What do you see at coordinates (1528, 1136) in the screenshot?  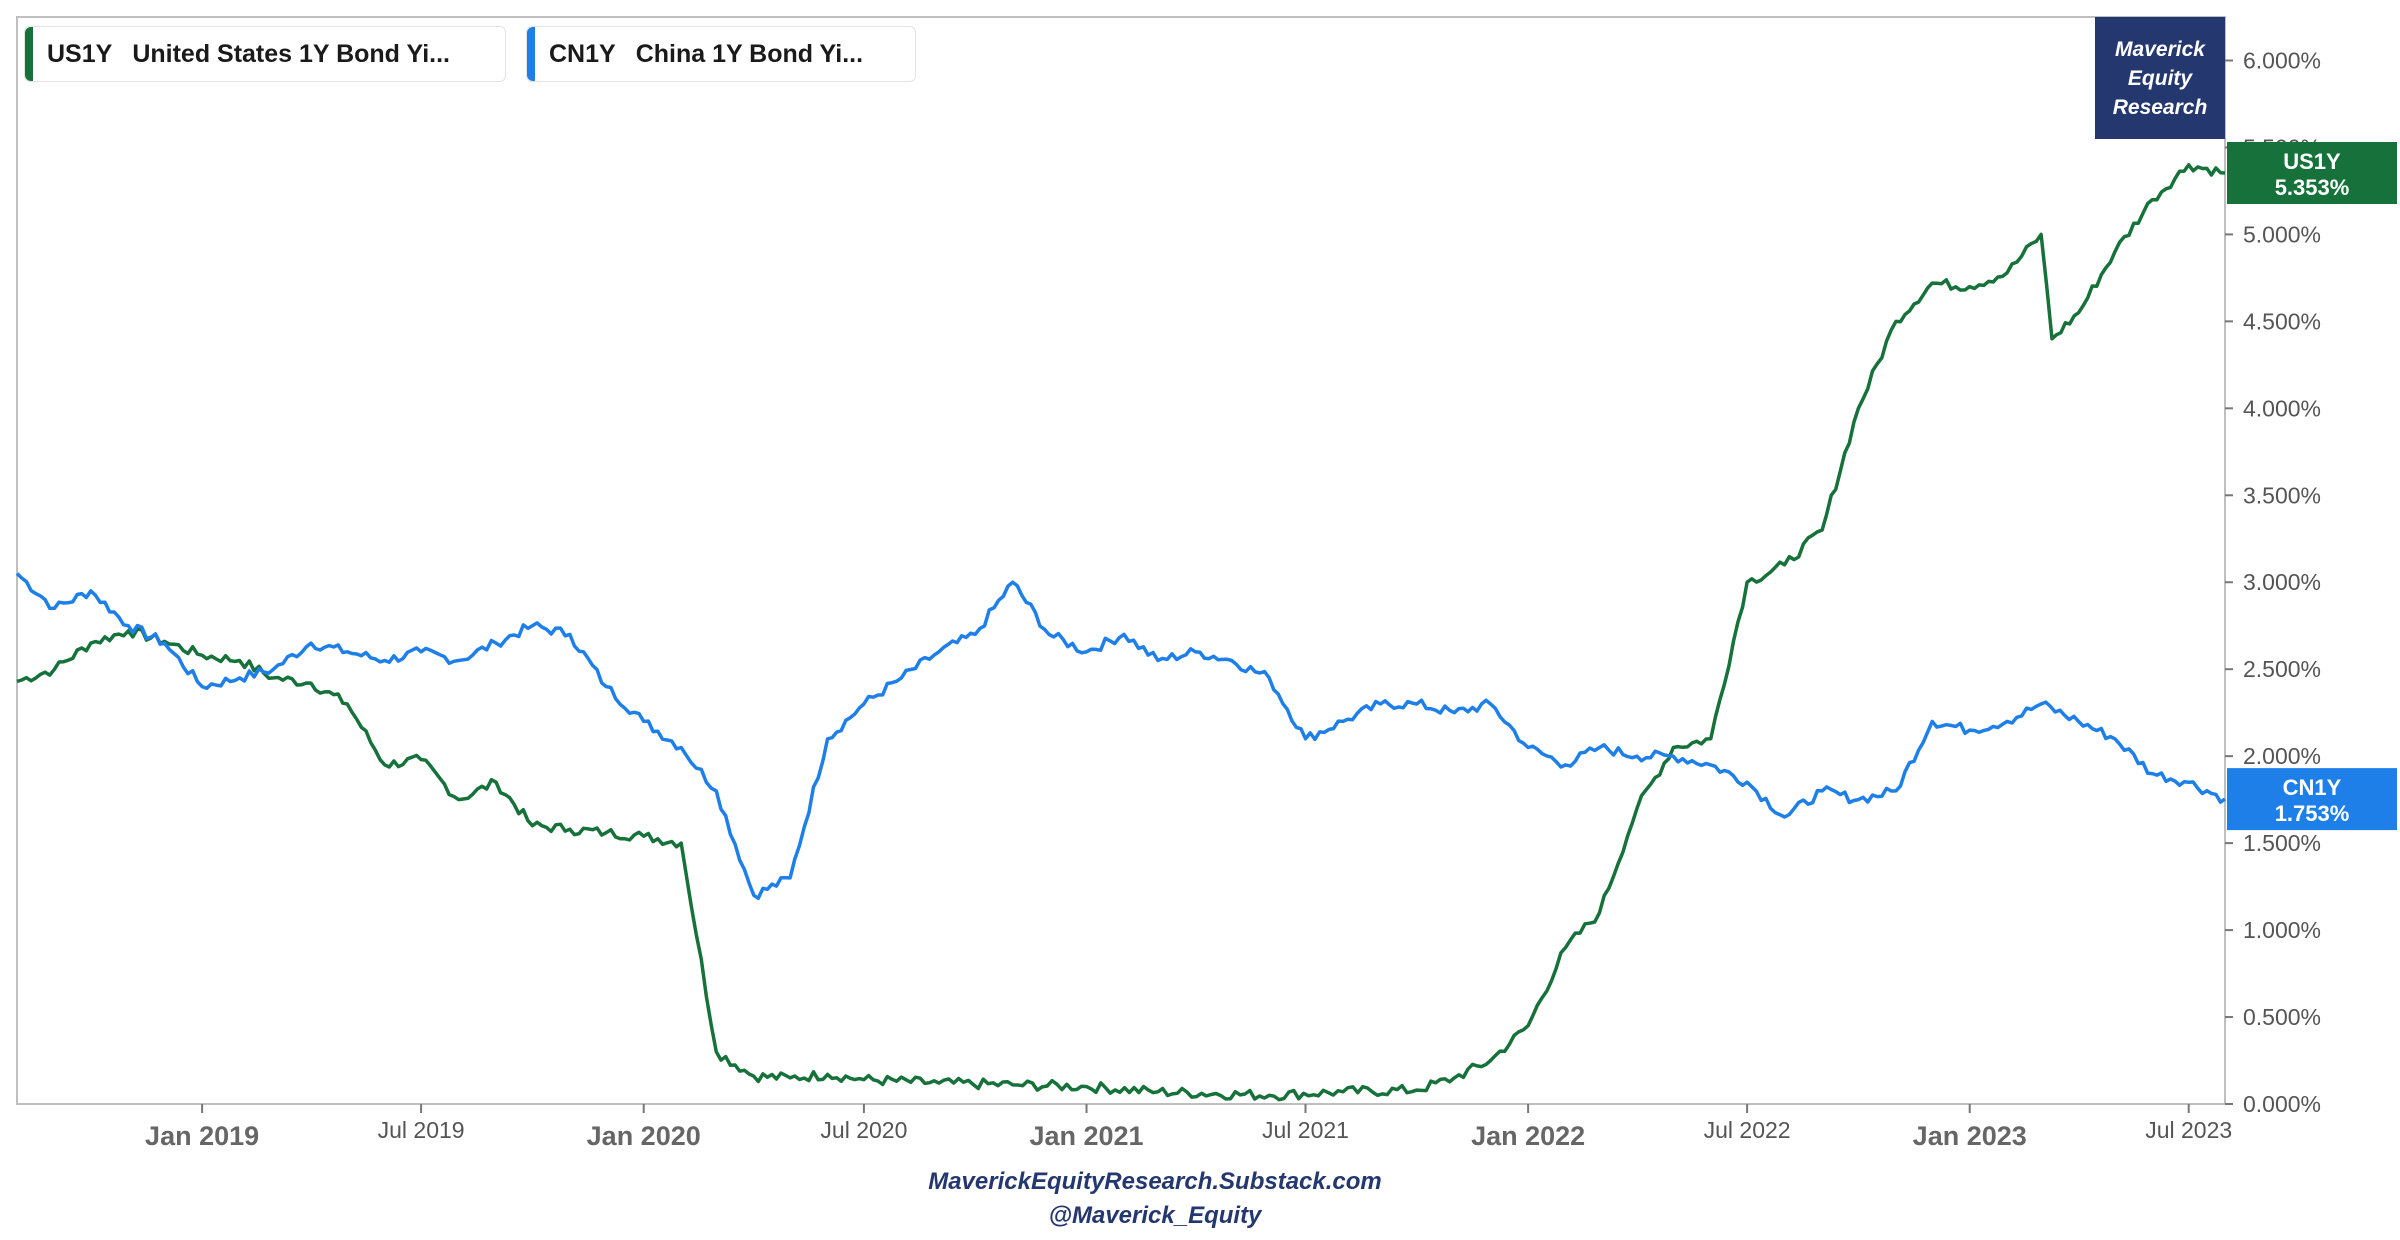 I see `x-tick-label: Jan 2022` at bounding box center [1528, 1136].